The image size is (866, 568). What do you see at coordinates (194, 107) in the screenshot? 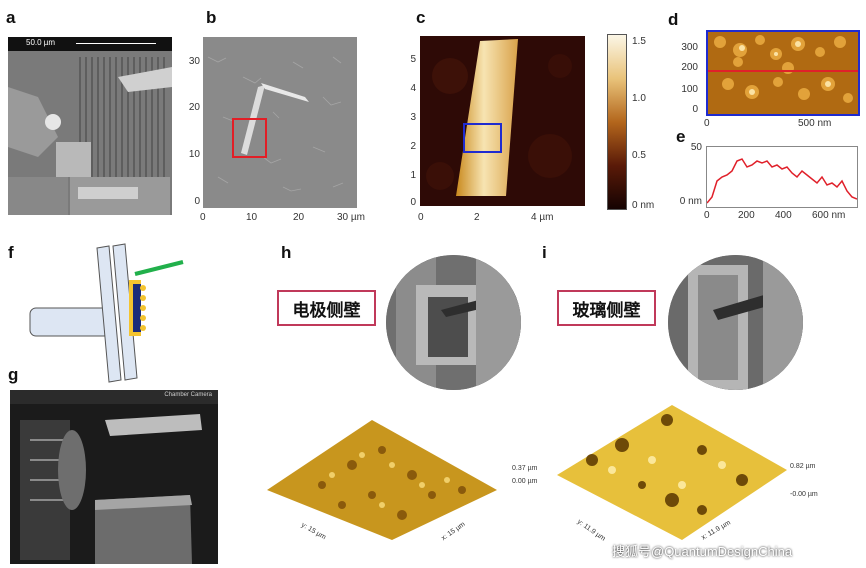
I see `panel-b-ytick: 20` at bounding box center [194, 107].